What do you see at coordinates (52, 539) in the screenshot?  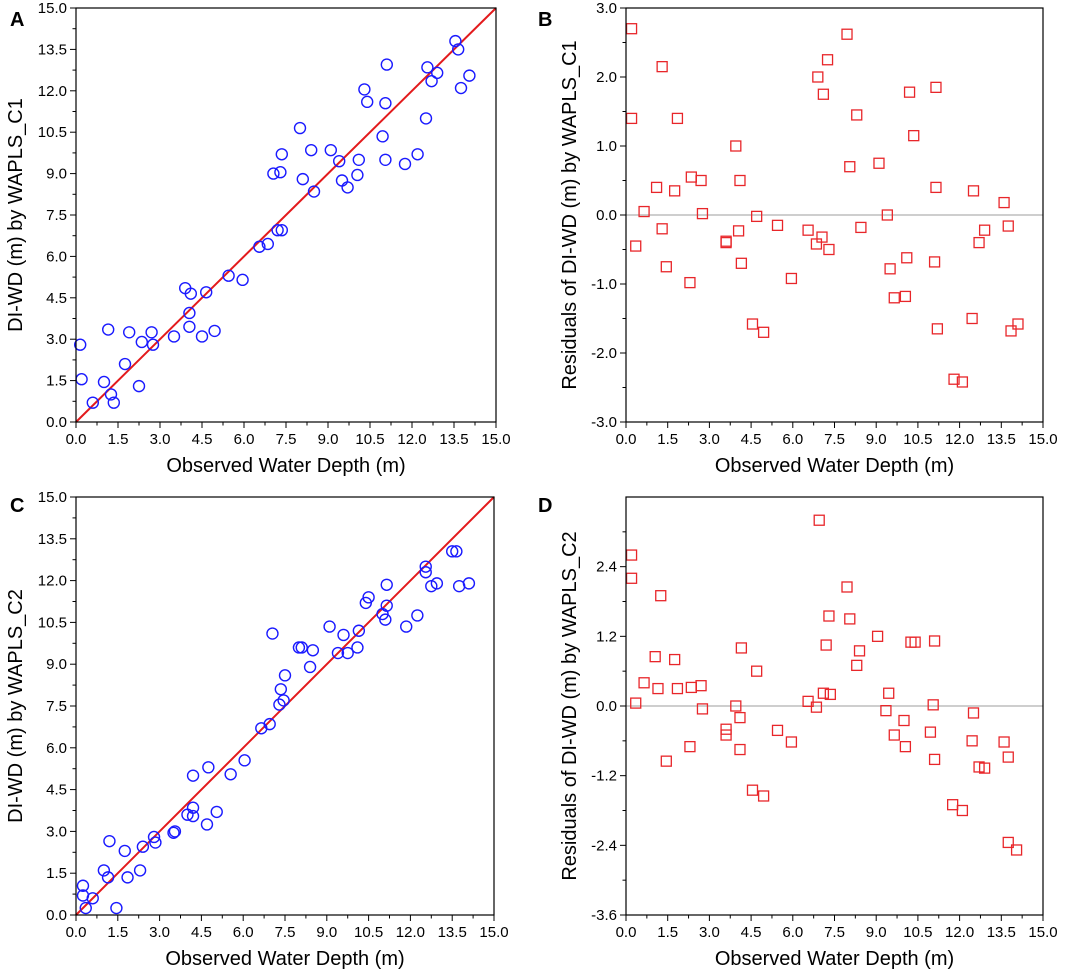 I see `y-tick-label: 13.5` at bounding box center [52, 539].